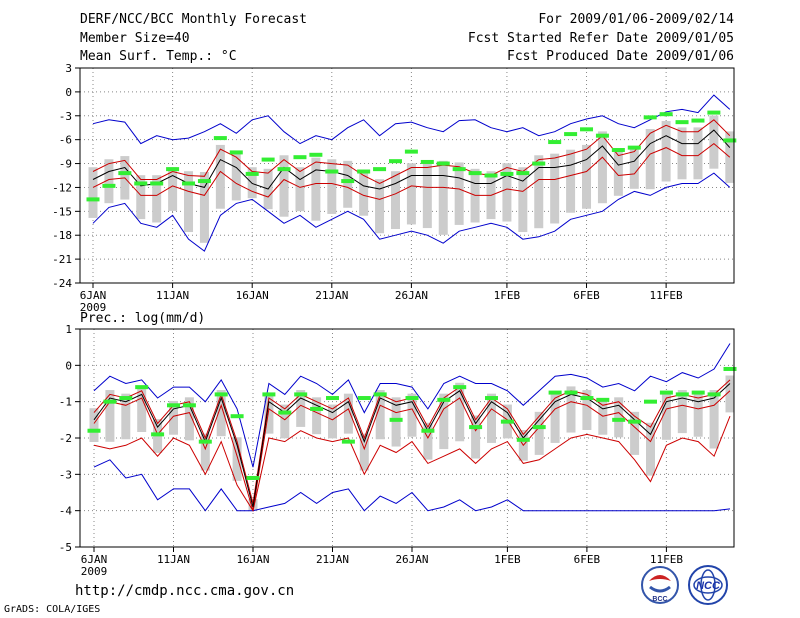  I want to click on y-tick-label: 3, so click(68, 68).